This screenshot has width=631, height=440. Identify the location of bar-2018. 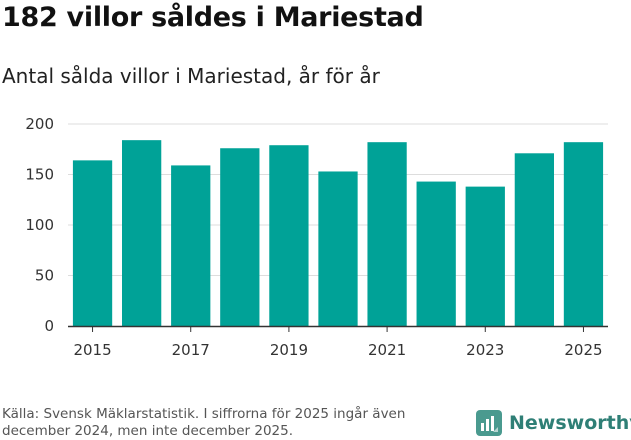
(240, 237).